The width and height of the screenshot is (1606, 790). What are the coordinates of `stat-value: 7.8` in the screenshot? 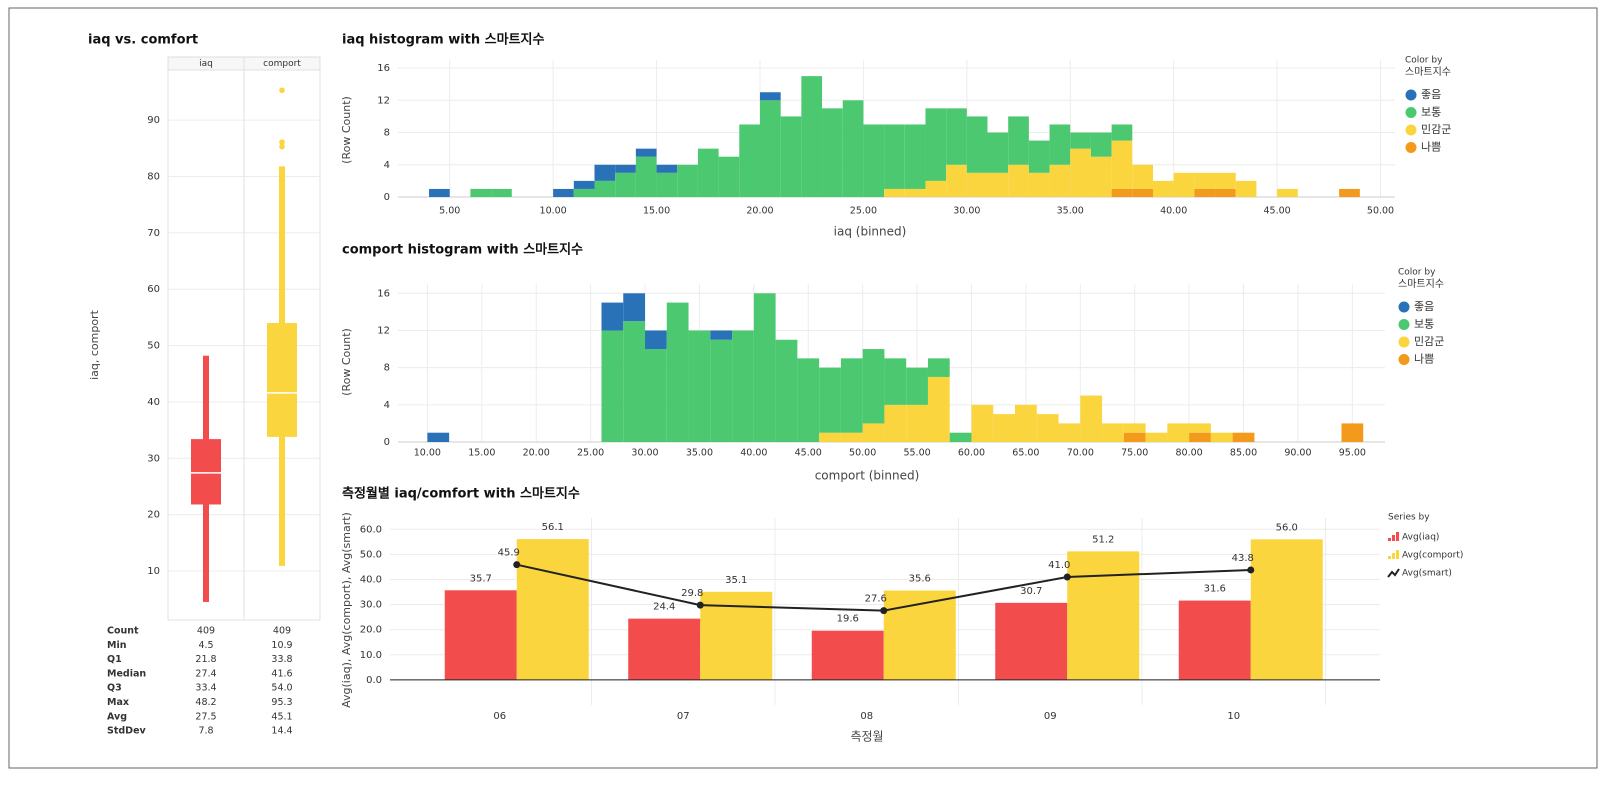 It's located at (205, 731).